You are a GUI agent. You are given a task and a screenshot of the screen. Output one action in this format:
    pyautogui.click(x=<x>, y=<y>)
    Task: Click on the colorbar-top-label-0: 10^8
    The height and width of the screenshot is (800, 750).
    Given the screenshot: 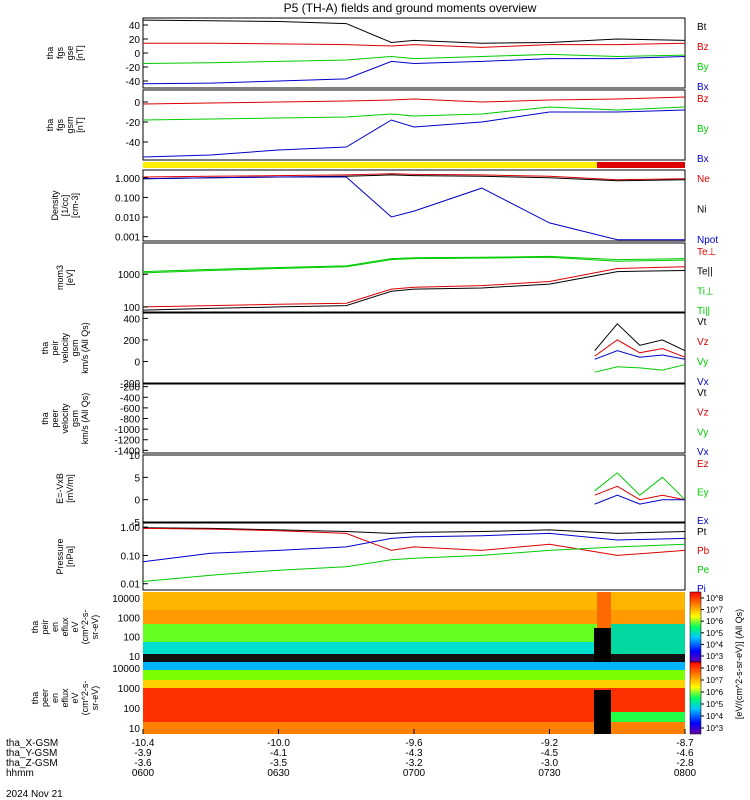 What is the action you would take?
    pyautogui.click(x=715, y=598)
    